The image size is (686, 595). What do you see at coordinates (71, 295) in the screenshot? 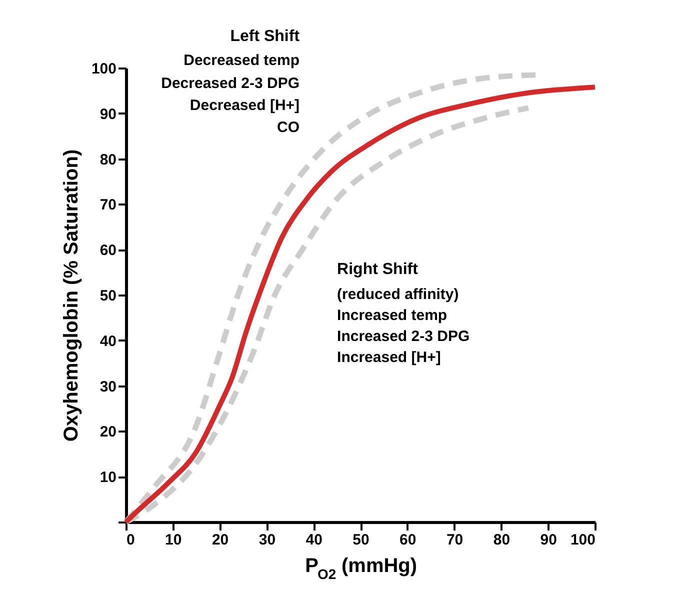
I see `y-axis-title: Oxyhemoglobin (% Saturation)` at bounding box center [71, 295].